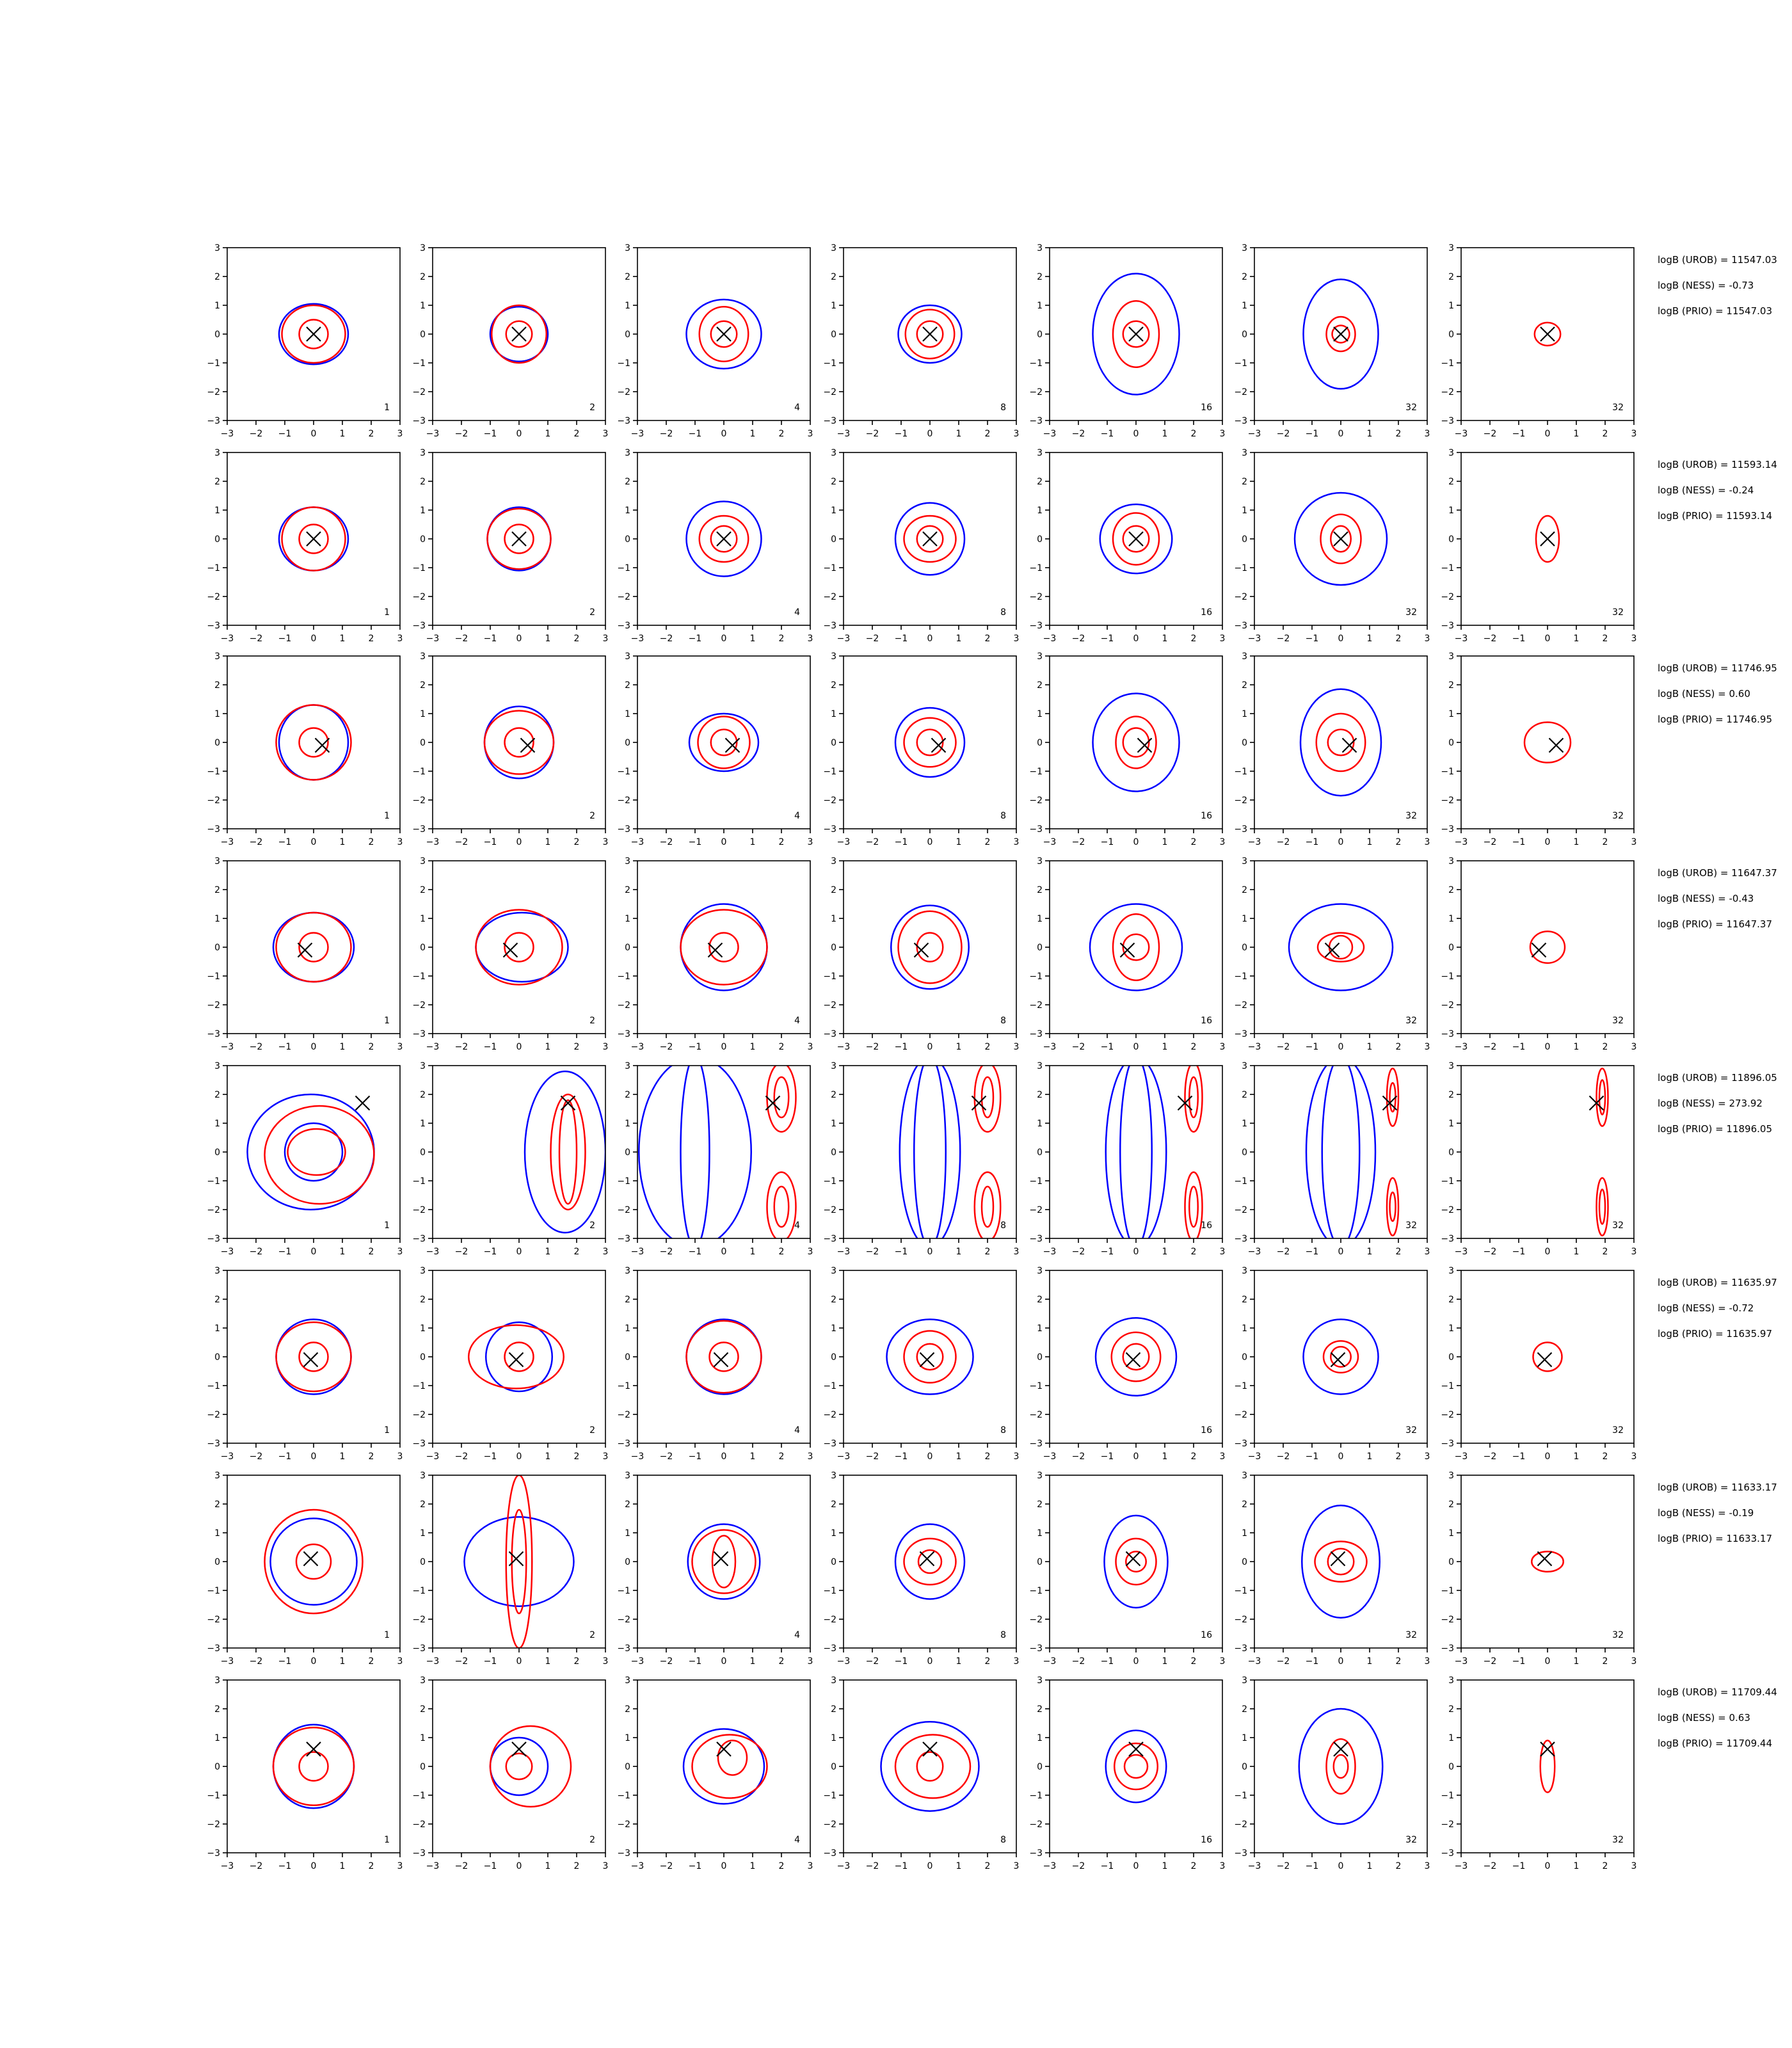 The image size is (1792, 2048). I want to click on y-tick-label: 2, so click(217, 482).